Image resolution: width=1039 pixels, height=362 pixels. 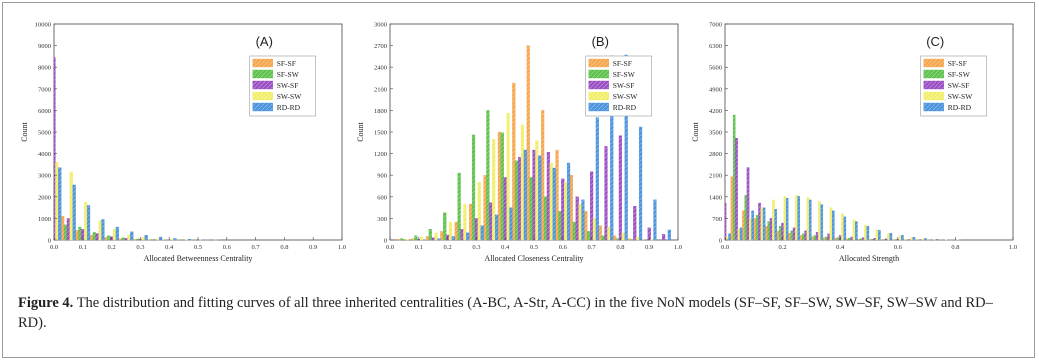 What do you see at coordinates (869, 258) in the screenshot?
I see `x-axis-label: Allocated Strength` at bounding box center [869, 258].